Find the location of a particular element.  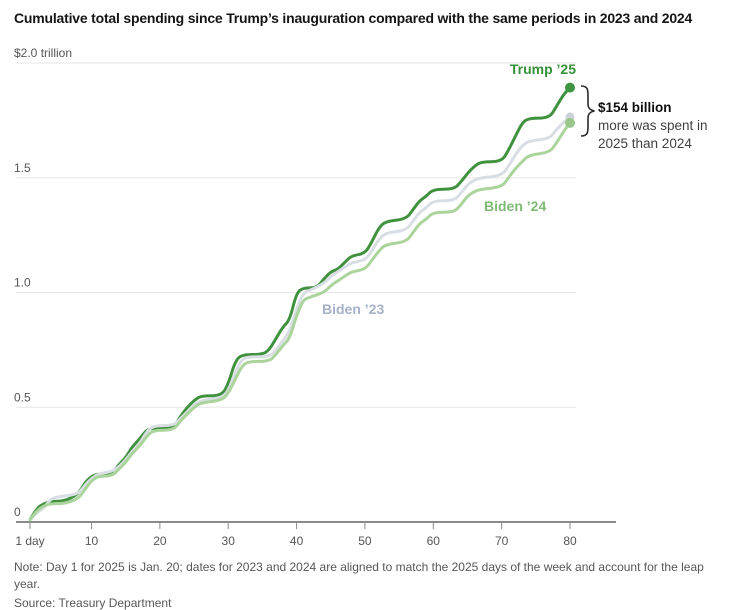

y-axis-label-1: 1.0 is located at coordinates (22, 283).